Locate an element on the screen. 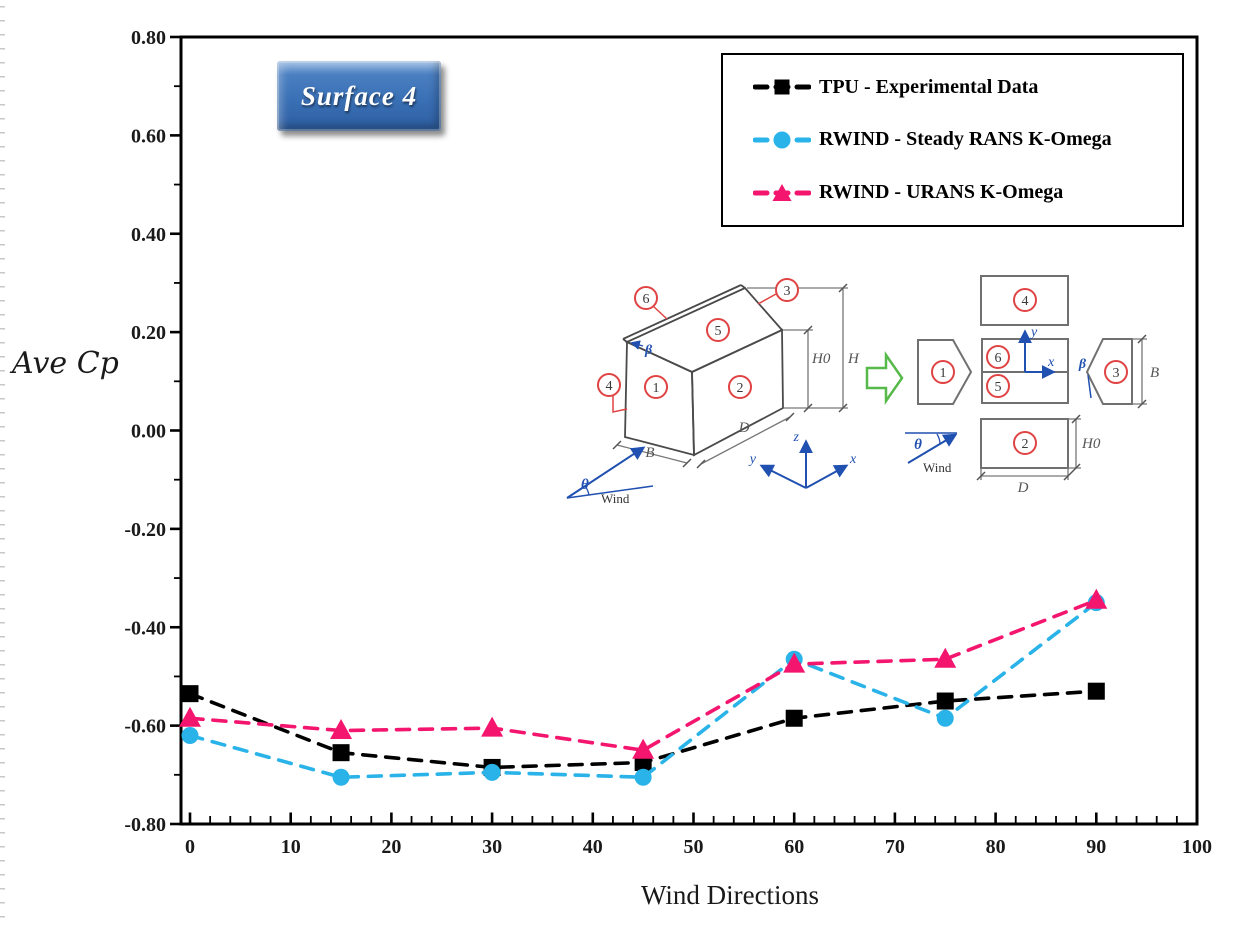 Image resolution: width=1234 pixels, height=933 pixels. unfolded-surface-2: 2 is located at coordinates (1025, 444).